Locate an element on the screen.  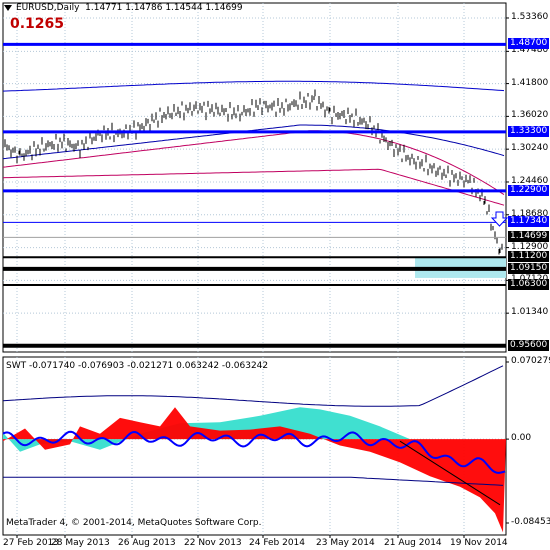
price-tick-label: 1.41800 is located at coordinates (530, 82).